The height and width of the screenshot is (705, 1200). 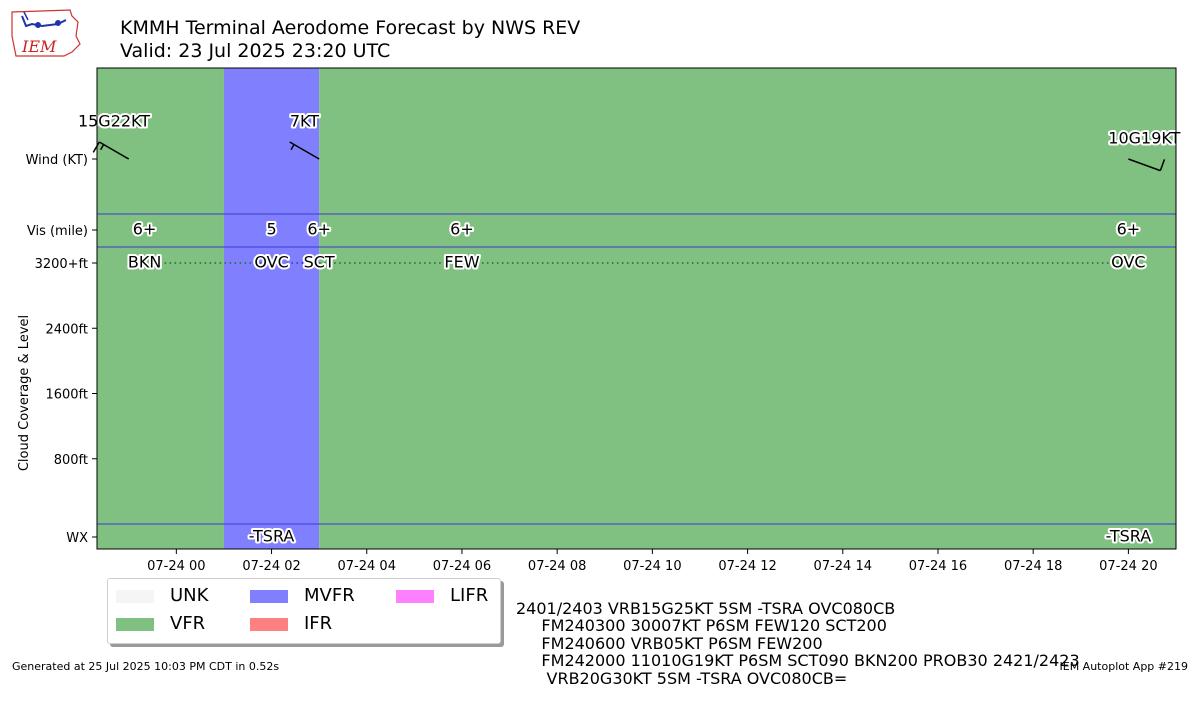 What do you see at coordinates (462, 566) in the screenshot?
I see `x-tick-label: 07-24 06` at bounding box center [462, 566].